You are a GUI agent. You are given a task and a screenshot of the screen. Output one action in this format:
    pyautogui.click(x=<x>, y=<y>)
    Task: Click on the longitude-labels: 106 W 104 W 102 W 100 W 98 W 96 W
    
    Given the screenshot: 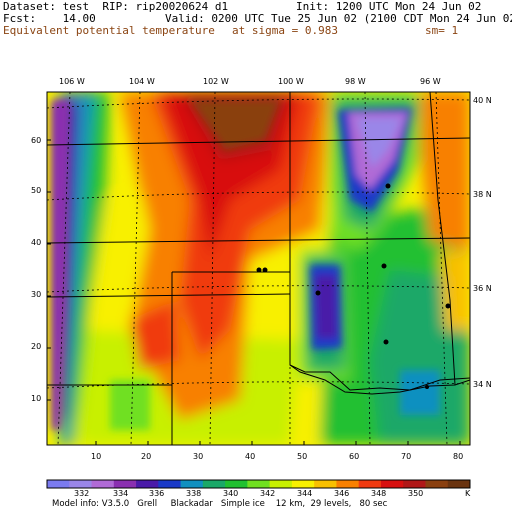 What is the action you would take?
    pyautogui.click(x=250, y=81)
    